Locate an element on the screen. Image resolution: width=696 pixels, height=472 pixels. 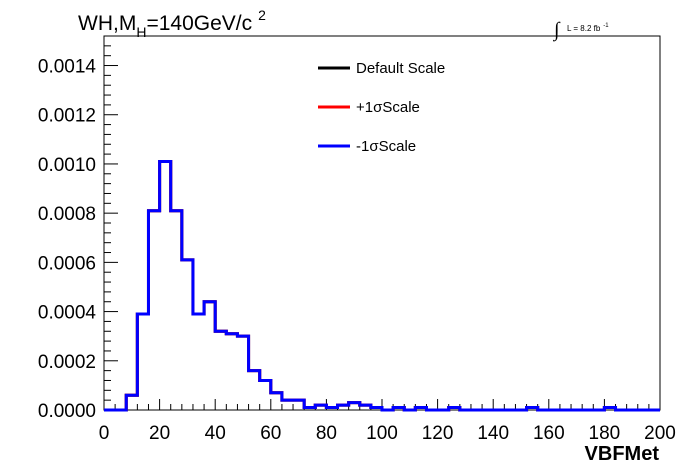
x-tick-label: 100 is located at coordinates (382, 433).